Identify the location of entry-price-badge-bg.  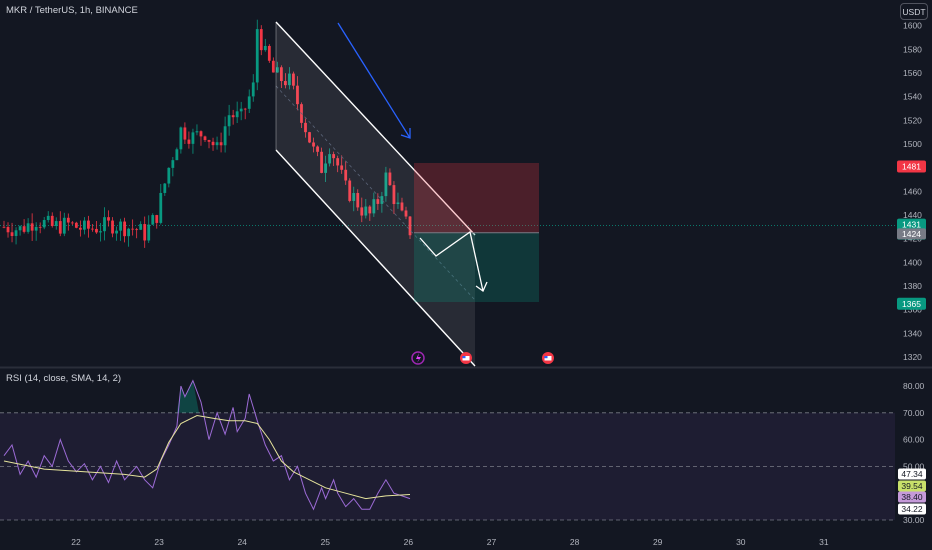
(911, 234).